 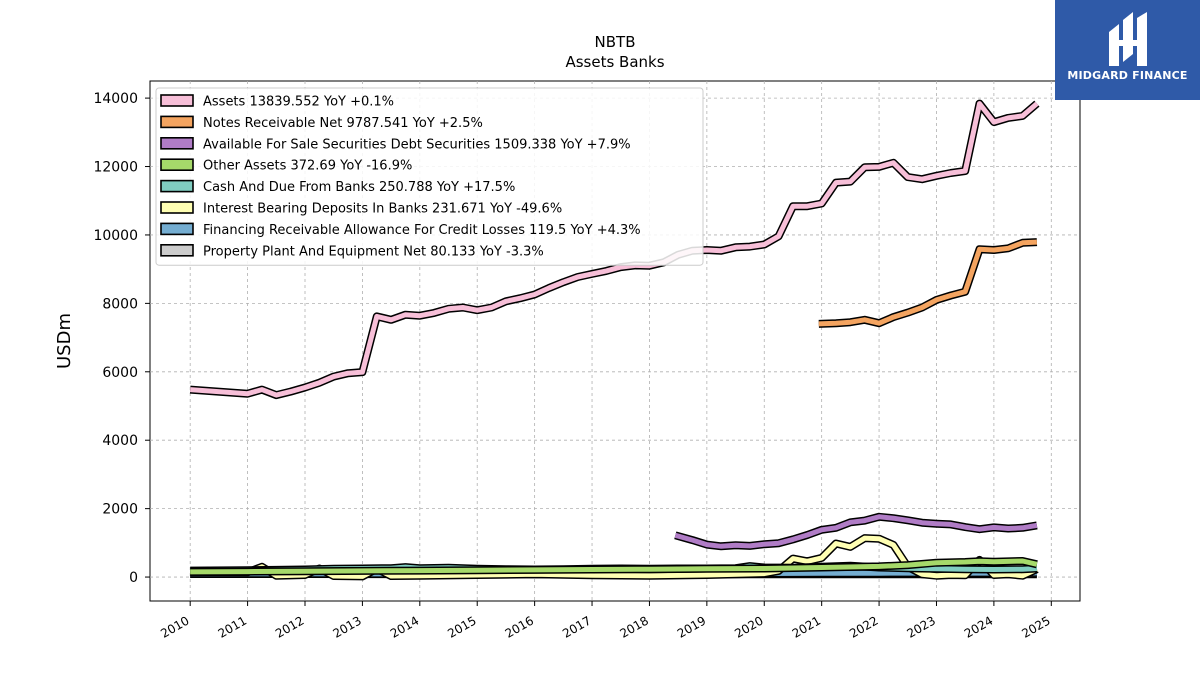 What do you see at coordinates (978, 626) in the screenshot?
I see `x-tick-label: 2024` at bounding box center [978, 626].